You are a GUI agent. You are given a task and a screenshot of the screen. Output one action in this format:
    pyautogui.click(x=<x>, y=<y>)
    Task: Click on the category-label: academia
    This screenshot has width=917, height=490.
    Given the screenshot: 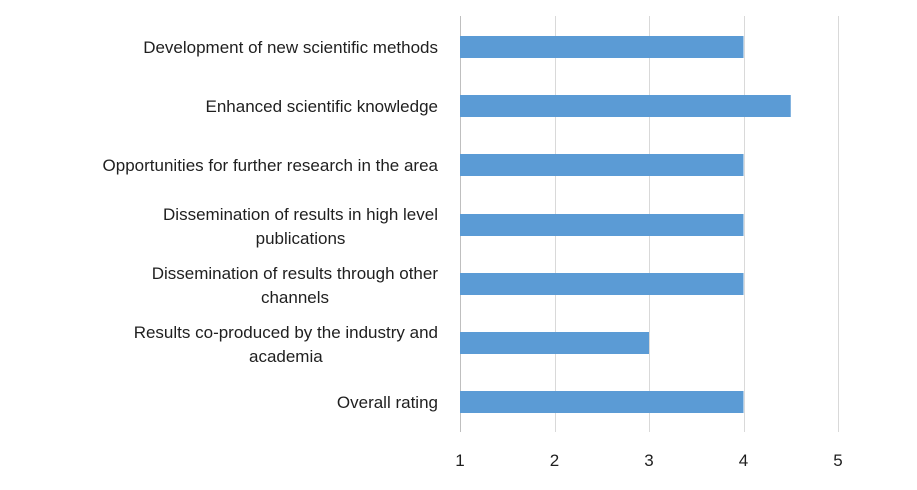 What is the action you would take?
    pyautogui.click(x=286, y=356)
    